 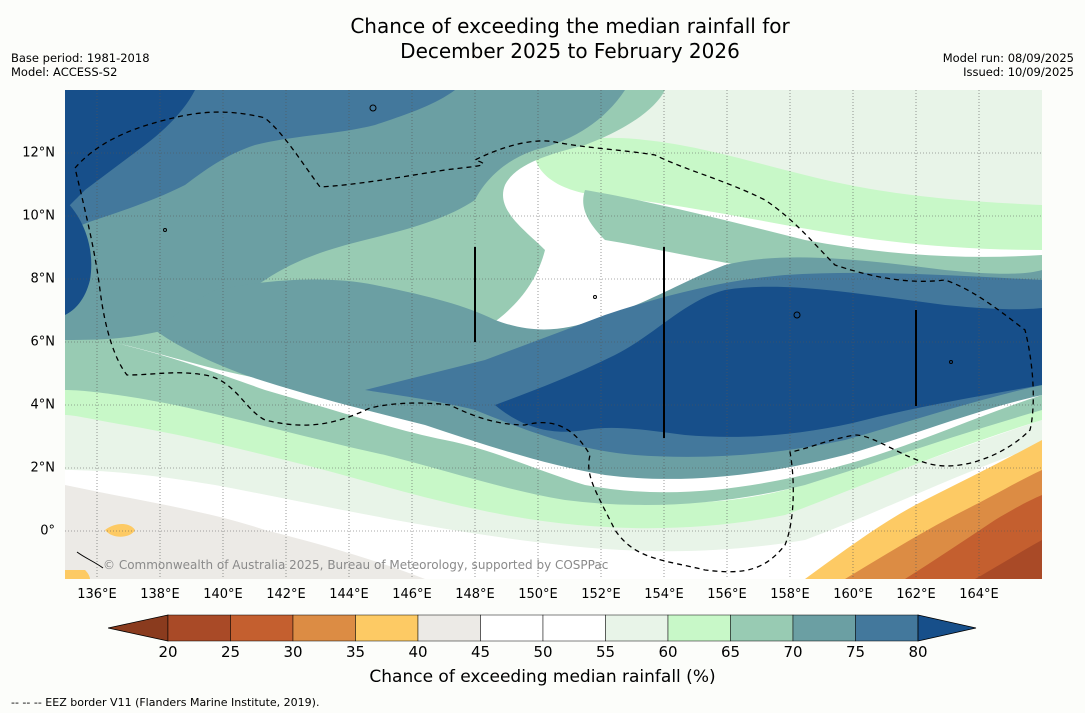 I want to click on lon-label-146e: 146°E, so click(x=412, y=594).